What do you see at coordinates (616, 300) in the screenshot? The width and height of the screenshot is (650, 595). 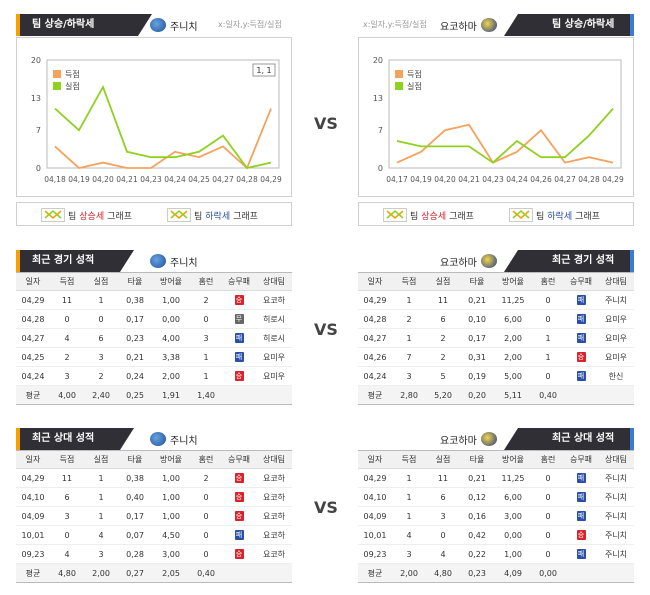 I see `table-cell: 주니치` at bounding box center [616, 300].